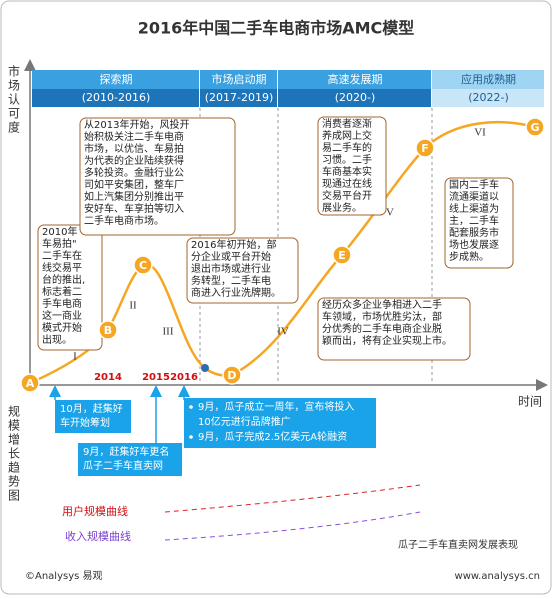 This screenshot has width=552, height=599. I want to click on callout-text: 为代表的企业陆续获得, so click(134, 160).